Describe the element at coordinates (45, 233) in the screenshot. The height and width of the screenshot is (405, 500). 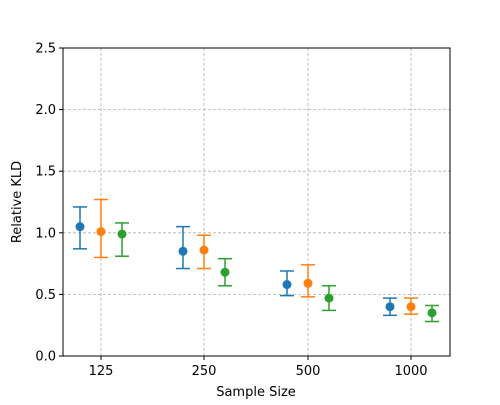
I see `y-tick-label: 1.0` at that location.